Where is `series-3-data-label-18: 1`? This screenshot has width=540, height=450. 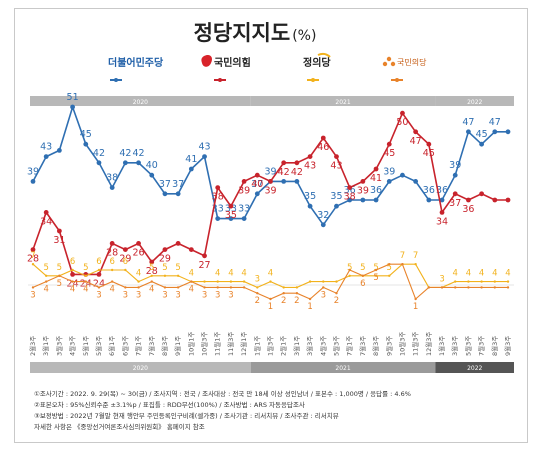
series-3-data-label-18: 1 is located at coordinates (270, 307).